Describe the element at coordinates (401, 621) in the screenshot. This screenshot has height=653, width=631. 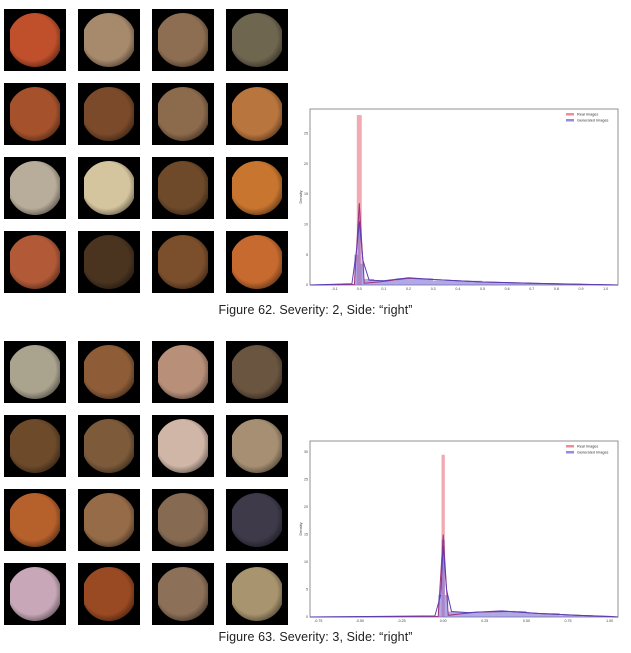
I see `x-tick-label: -0.25` at that location.